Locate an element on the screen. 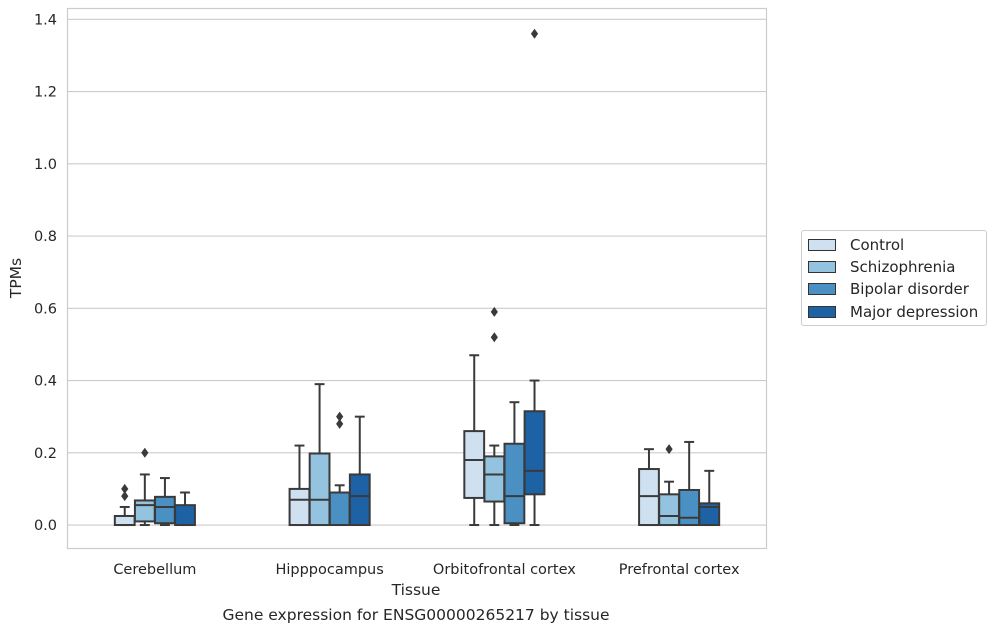  y-tick-label: 0.4 is located at coordinates (45, 382).